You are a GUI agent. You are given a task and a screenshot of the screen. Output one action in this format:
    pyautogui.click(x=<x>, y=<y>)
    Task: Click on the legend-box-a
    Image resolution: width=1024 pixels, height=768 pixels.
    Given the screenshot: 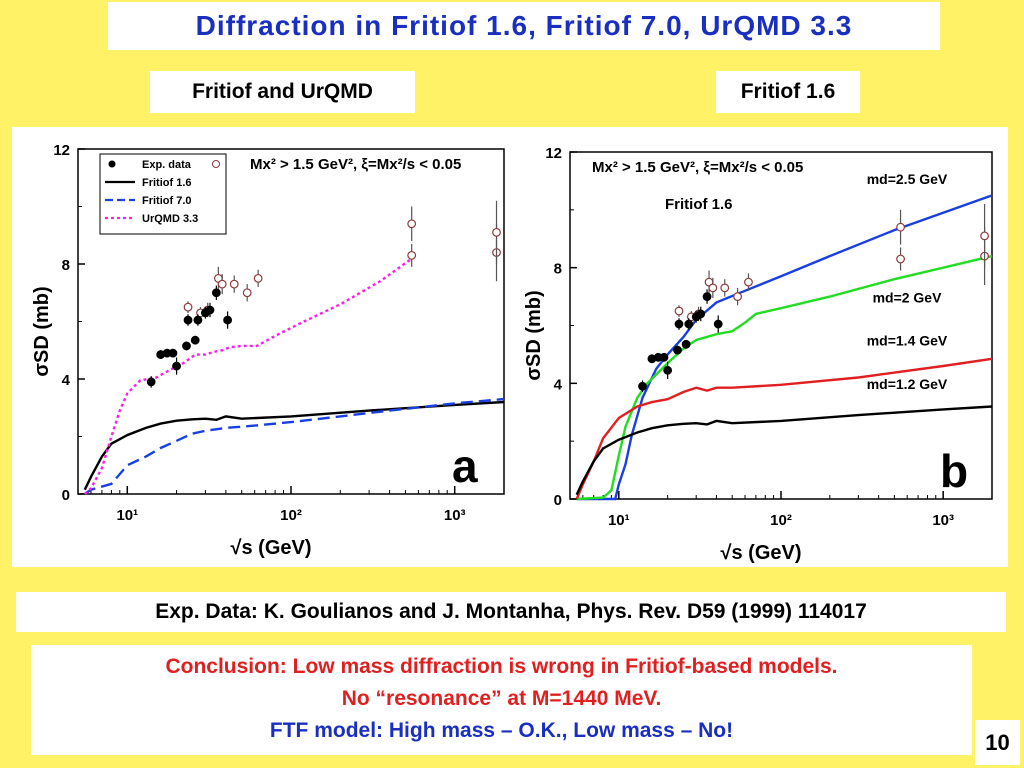 What is the action you would take?
    pyautogui.click(x=163, y=194)
    